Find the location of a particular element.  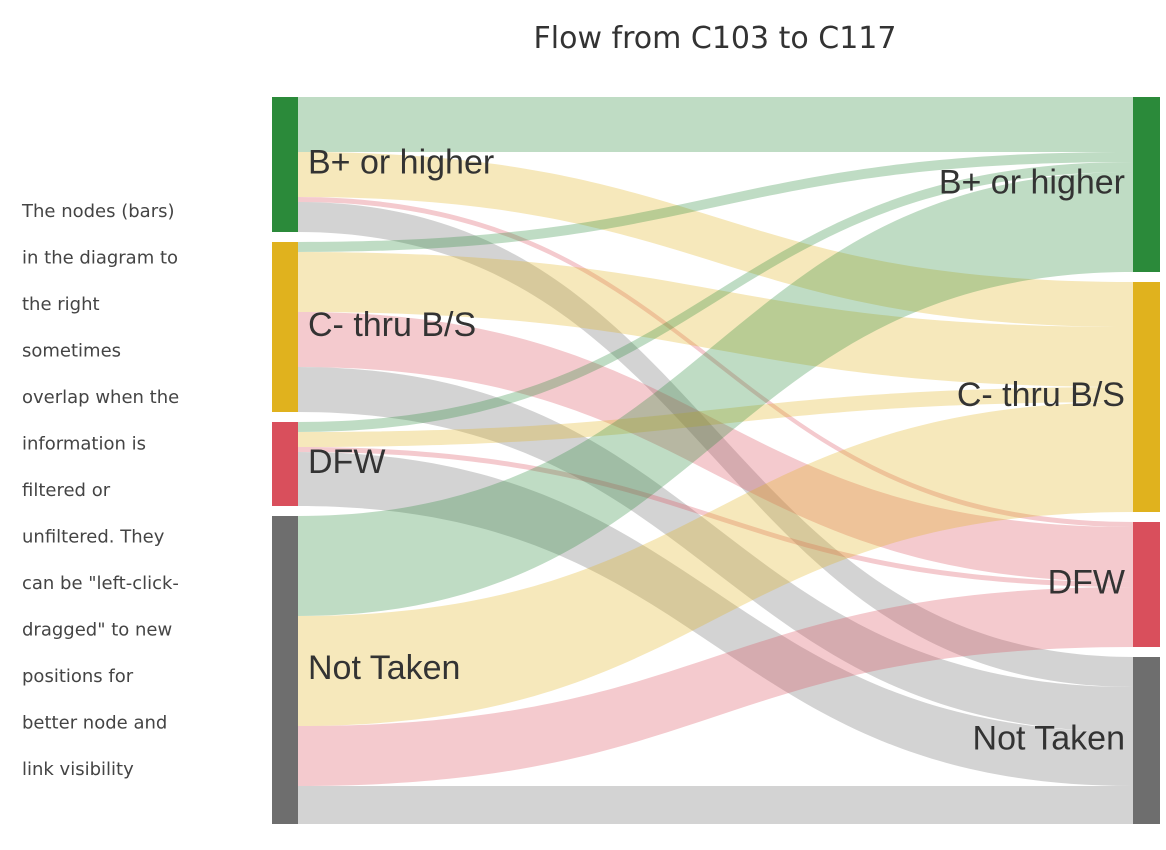

note-line: unfiltered. They is located at coordinates (93, 537).